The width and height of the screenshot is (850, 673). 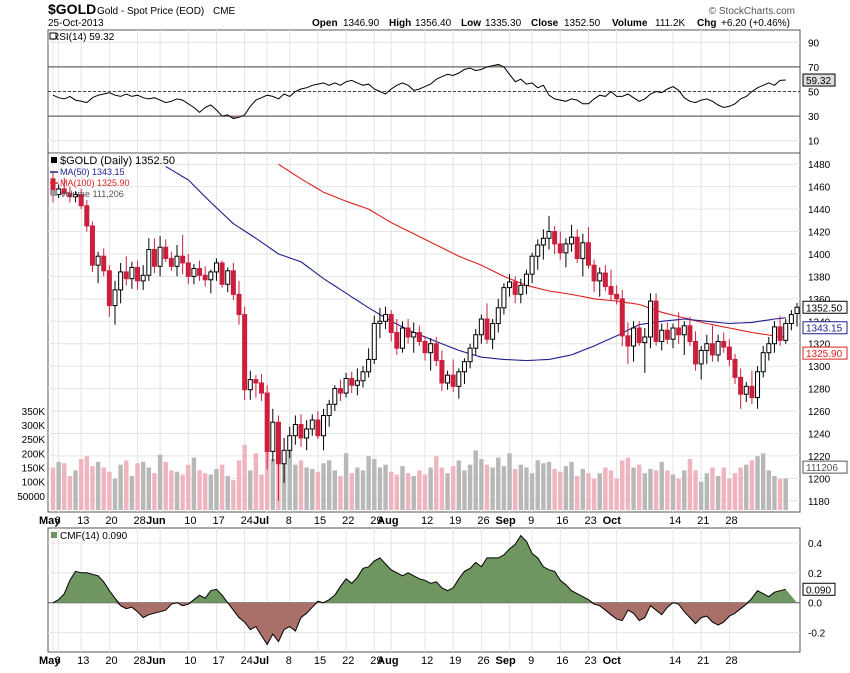 I want to click on cmf-ytick-1: 0.2, so click(x=815, y=574).